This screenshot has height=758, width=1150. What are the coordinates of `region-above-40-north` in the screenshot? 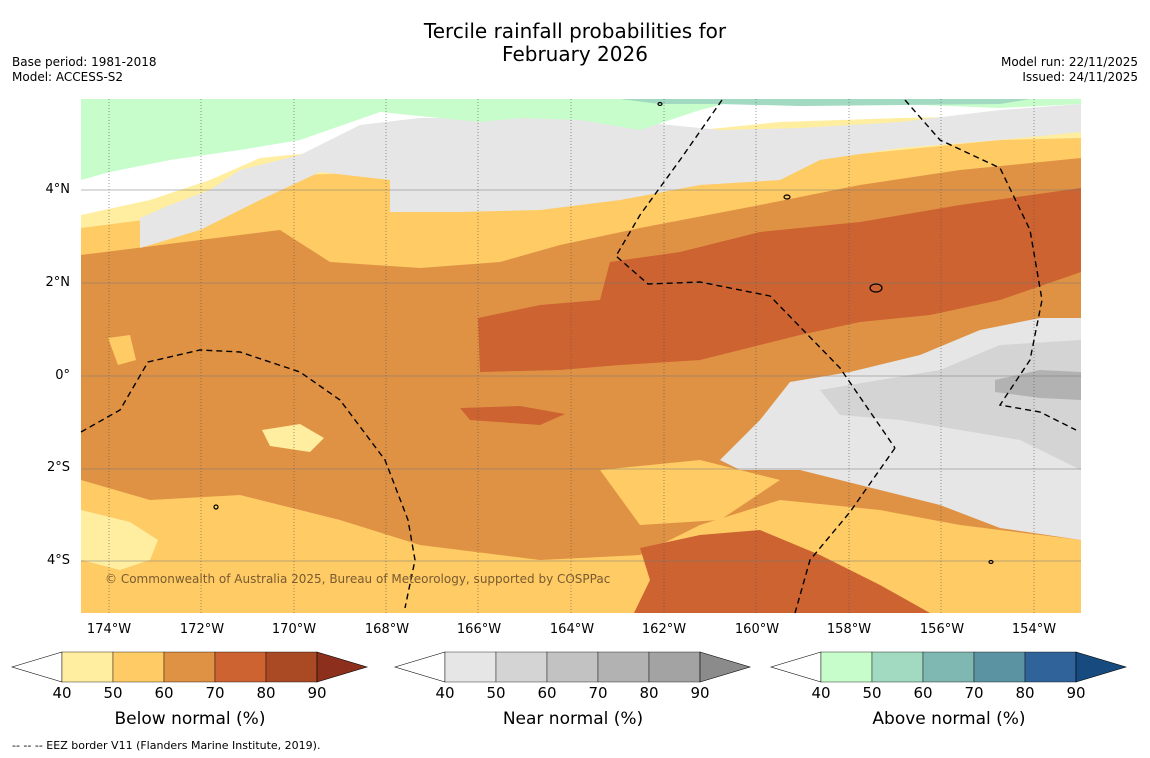 It's located at (581, 139).